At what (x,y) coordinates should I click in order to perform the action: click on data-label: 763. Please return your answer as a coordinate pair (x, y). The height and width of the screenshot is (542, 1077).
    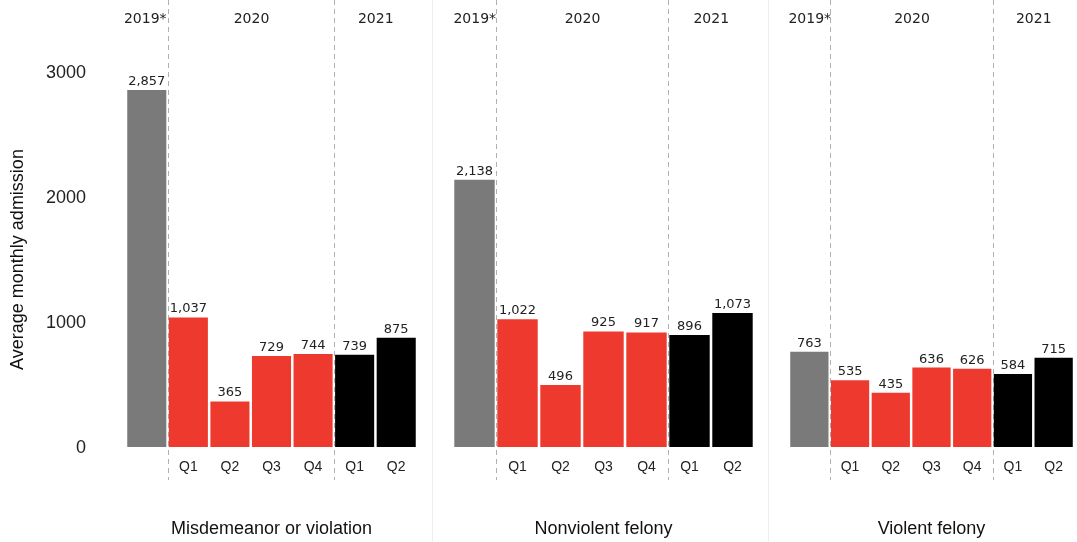
    Looking at the image, I should click on (809, 342).